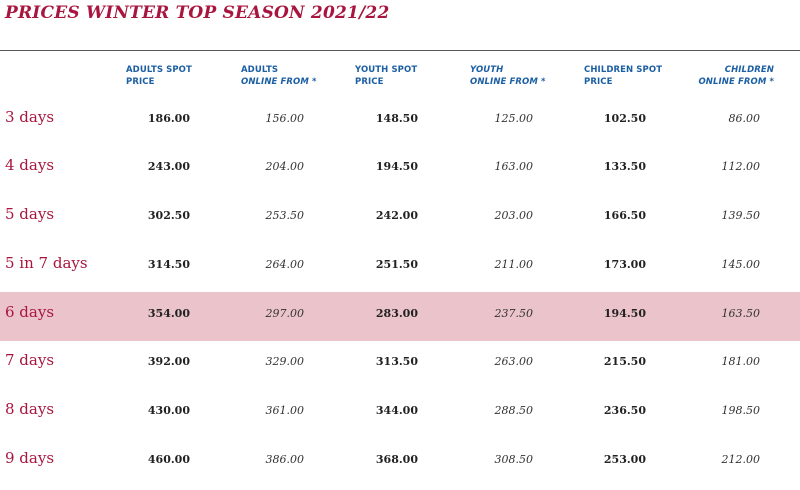  What do you see at coordinates (741, 264) in the screenshot?
I see `price-cell: 145.00` at bounding box center [741, 264].